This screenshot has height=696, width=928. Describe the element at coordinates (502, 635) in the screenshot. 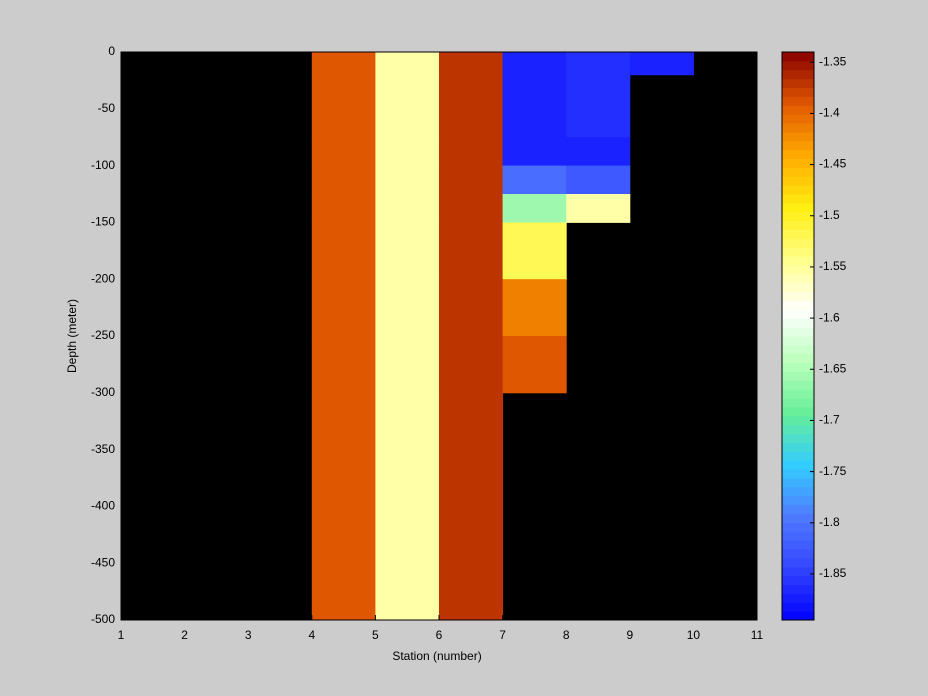

I see `x-tick-label: 7` at that location.